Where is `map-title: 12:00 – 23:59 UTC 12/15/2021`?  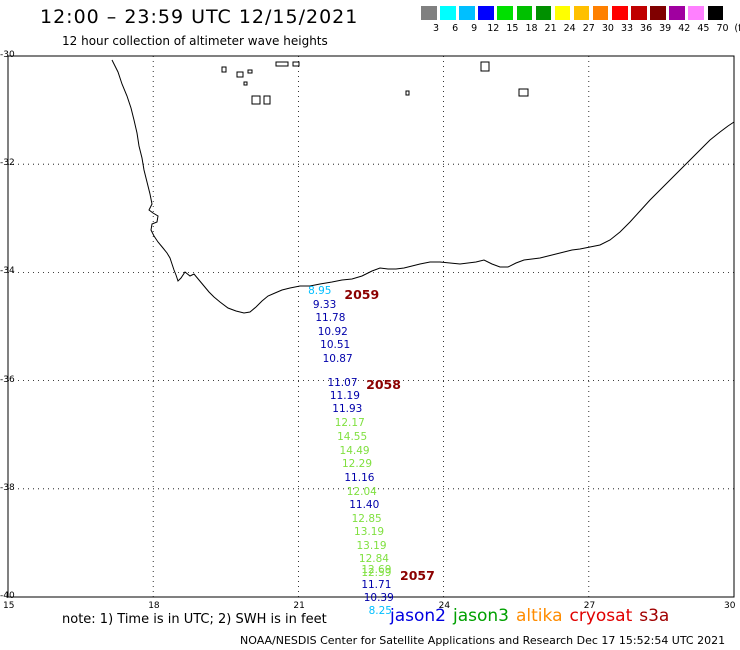
map-title: 12:00 – 23:59 UTC 12/15/2021 is located at coordinates (199, 17).